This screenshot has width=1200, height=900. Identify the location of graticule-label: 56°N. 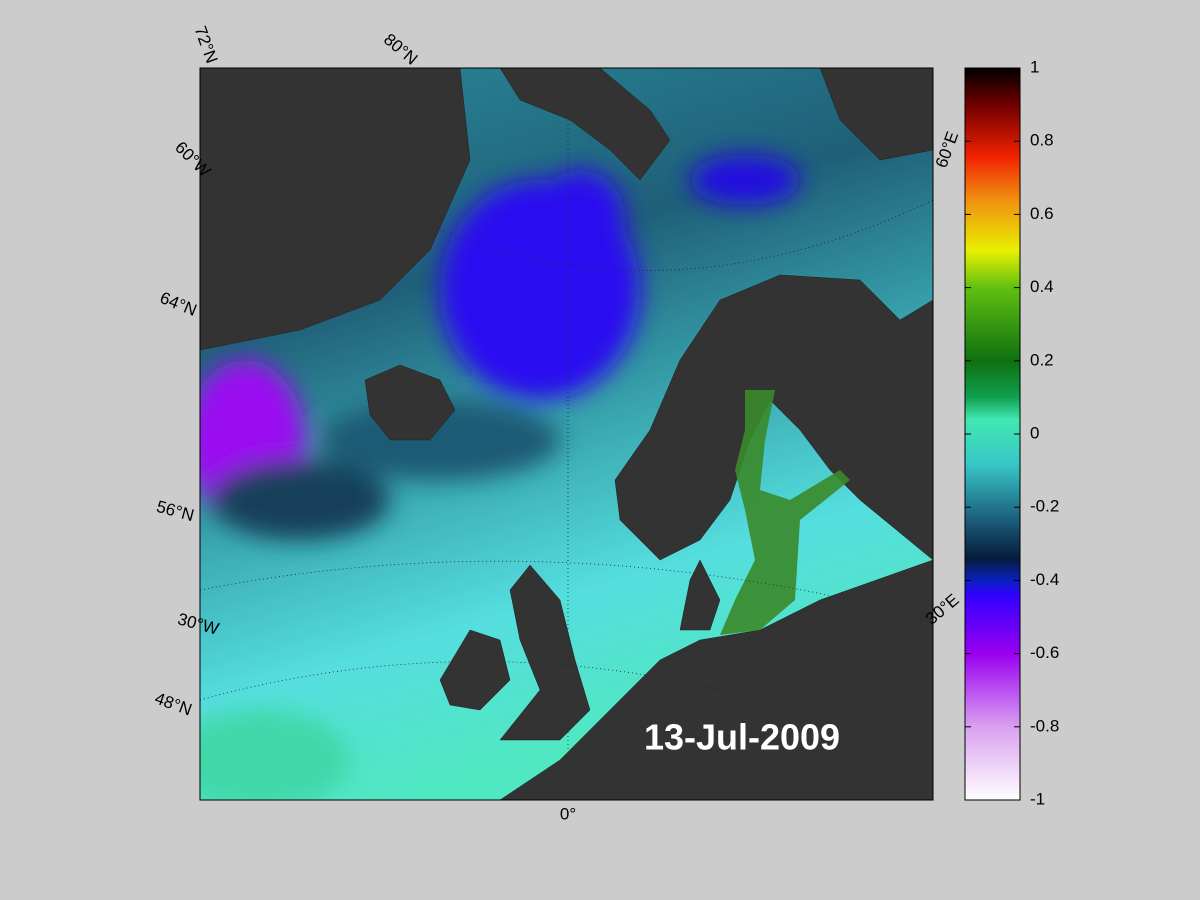
(175, 511).